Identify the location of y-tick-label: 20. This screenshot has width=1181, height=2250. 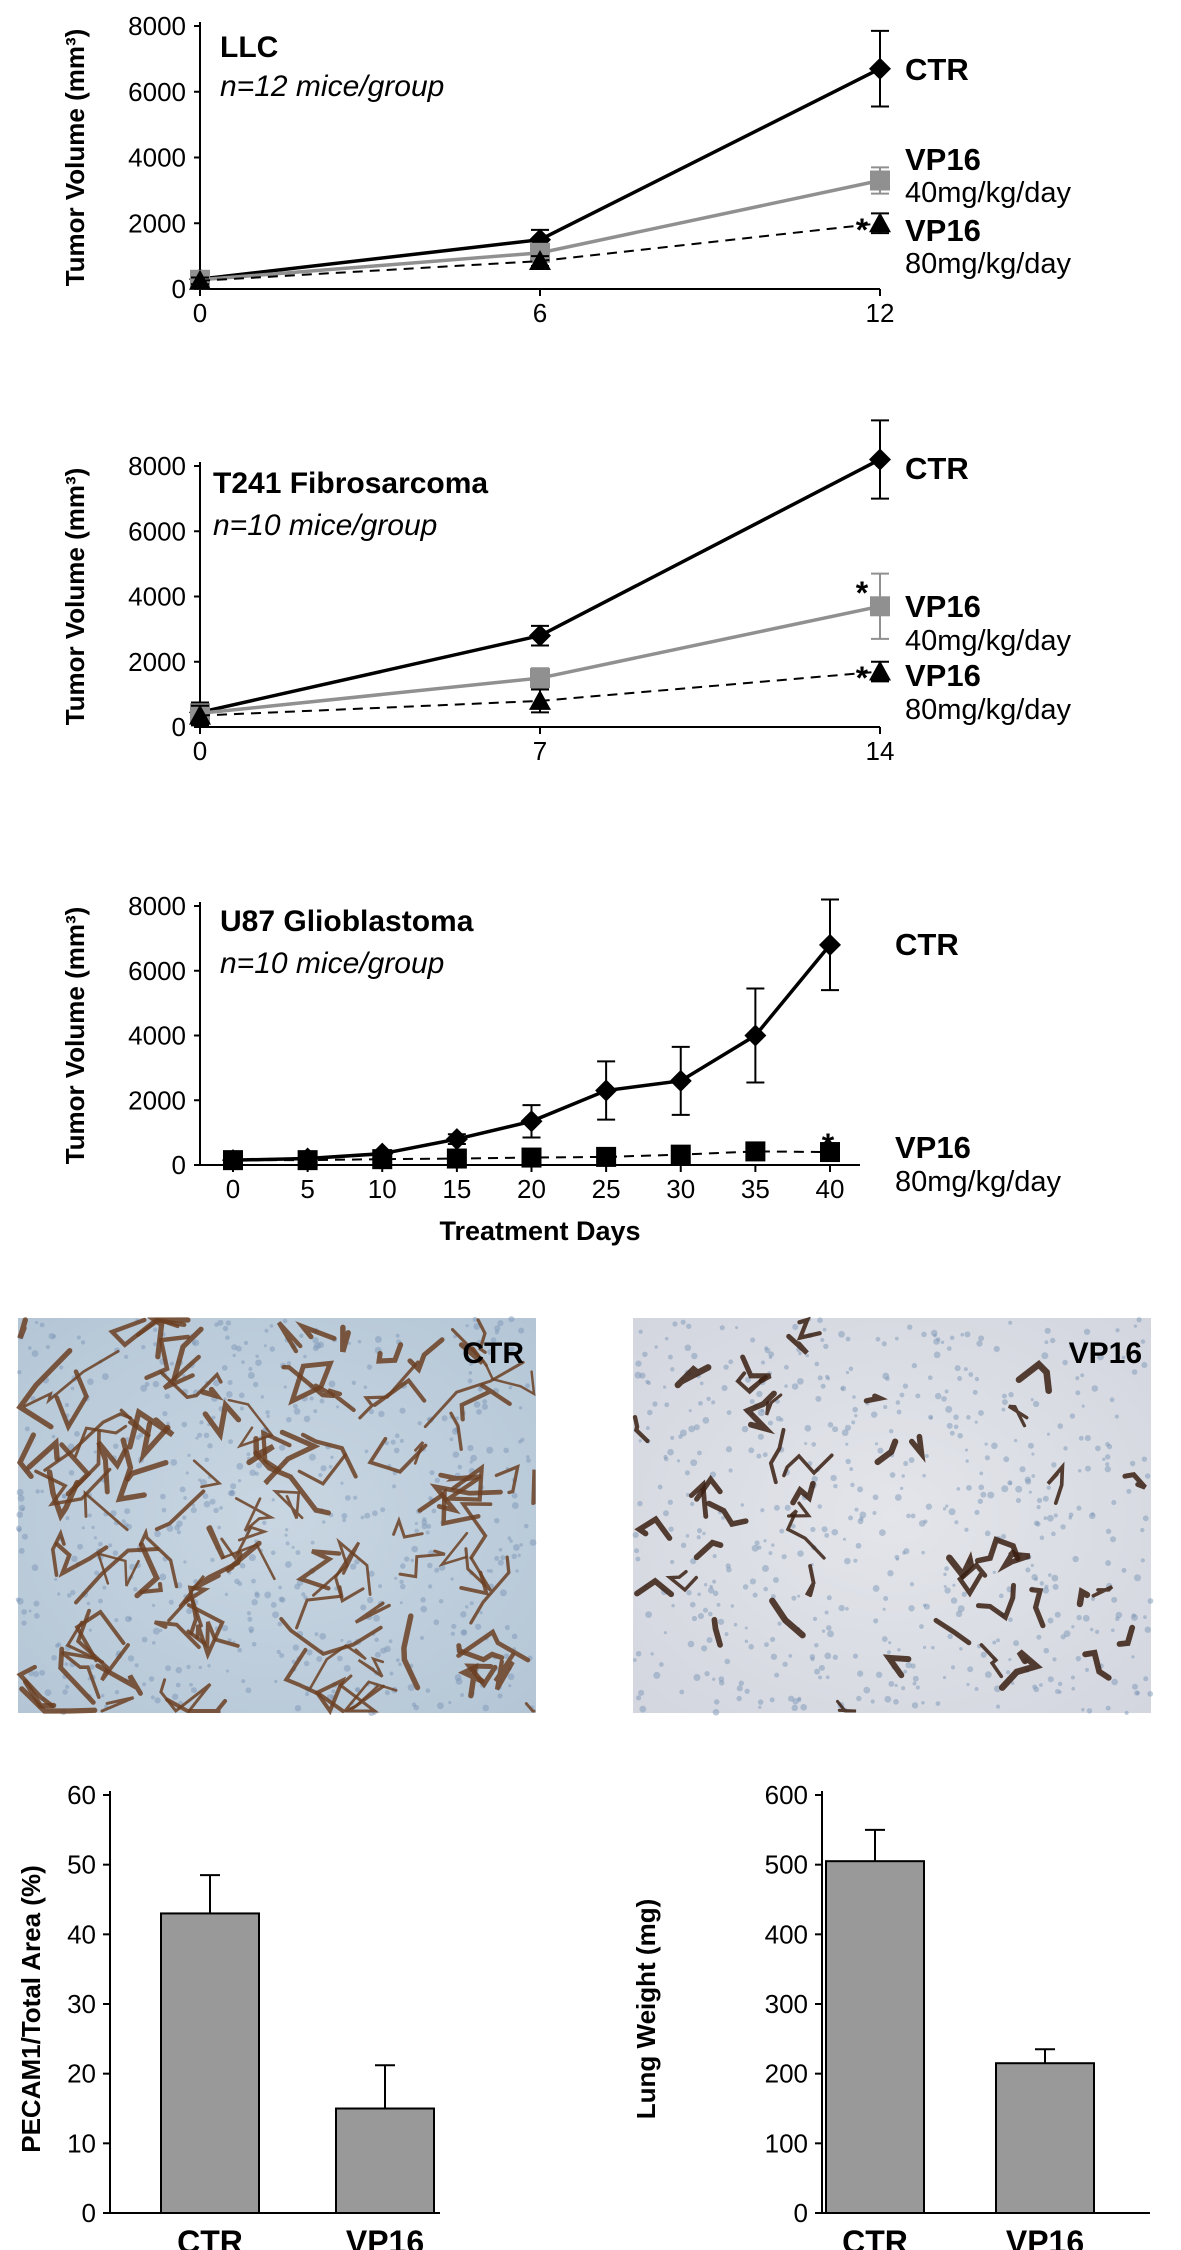
(81, 2074).